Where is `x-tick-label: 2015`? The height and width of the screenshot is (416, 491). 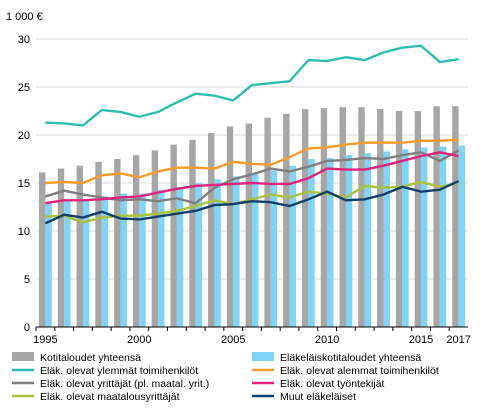 x-tick-label: 2015 is located at coordinates (421, 340).